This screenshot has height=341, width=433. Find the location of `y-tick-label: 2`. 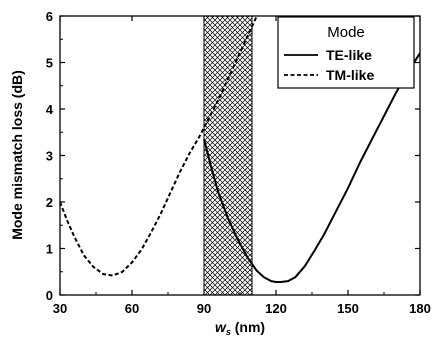

y-tick-label: 2 is located at coordinates (49, 202).